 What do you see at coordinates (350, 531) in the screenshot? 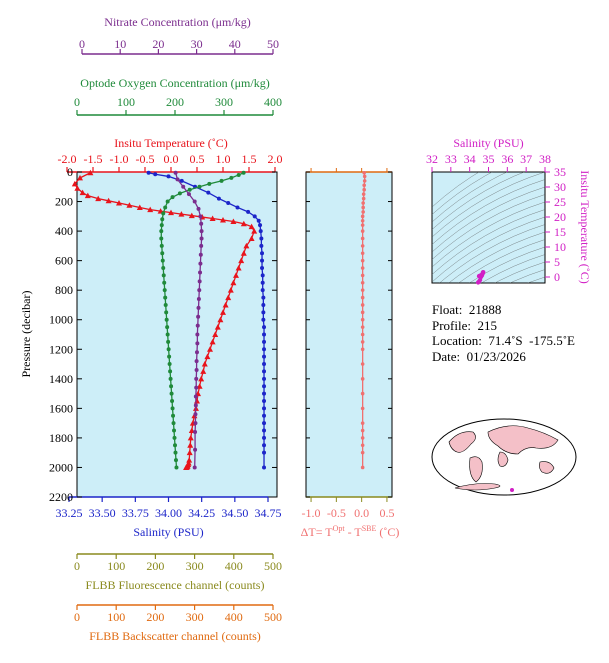
I see `delta-t-label: ΔT= TOpt - TSBE (˚C)` at bounding box center [350, 531].